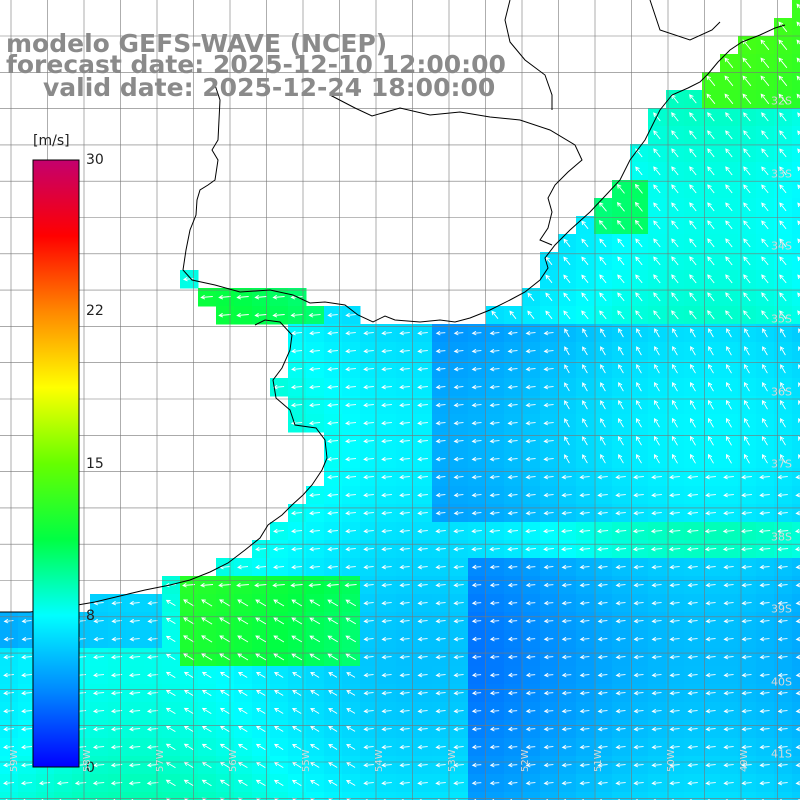 This screenshot has width=800, height=800. What do you see at coordinates (95, 311) in the screenshot?
I see `colorbar-tick-22: 22` at bounding box center [95, 311].